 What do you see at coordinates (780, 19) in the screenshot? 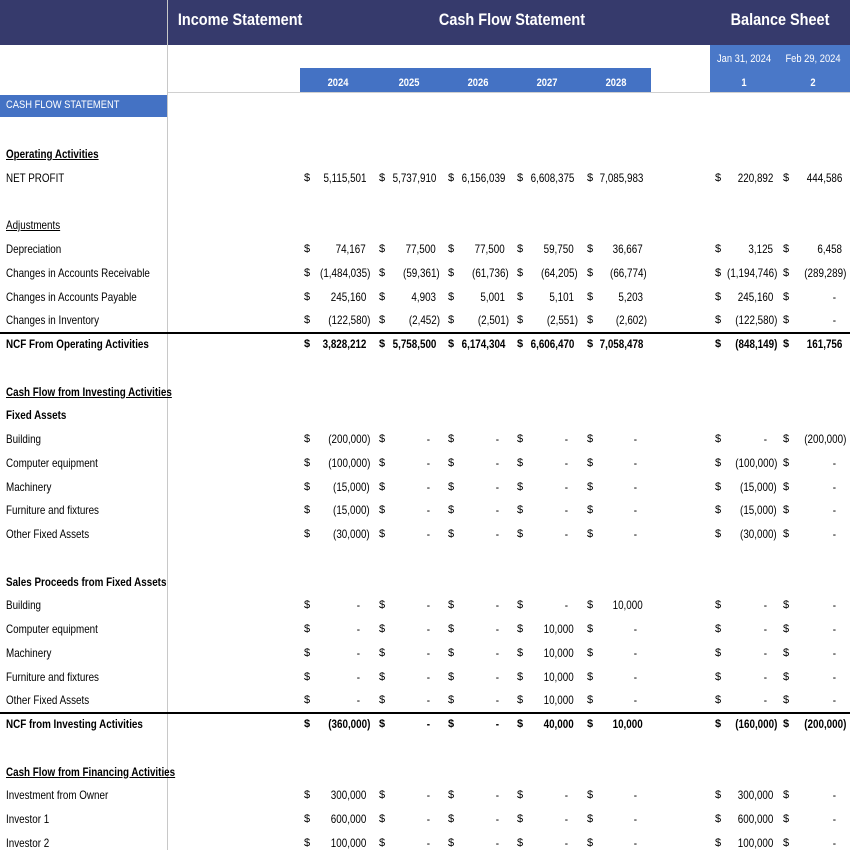
I see `tab-balance-sheet: Balance Sheet` at bounding box center [780, 19].